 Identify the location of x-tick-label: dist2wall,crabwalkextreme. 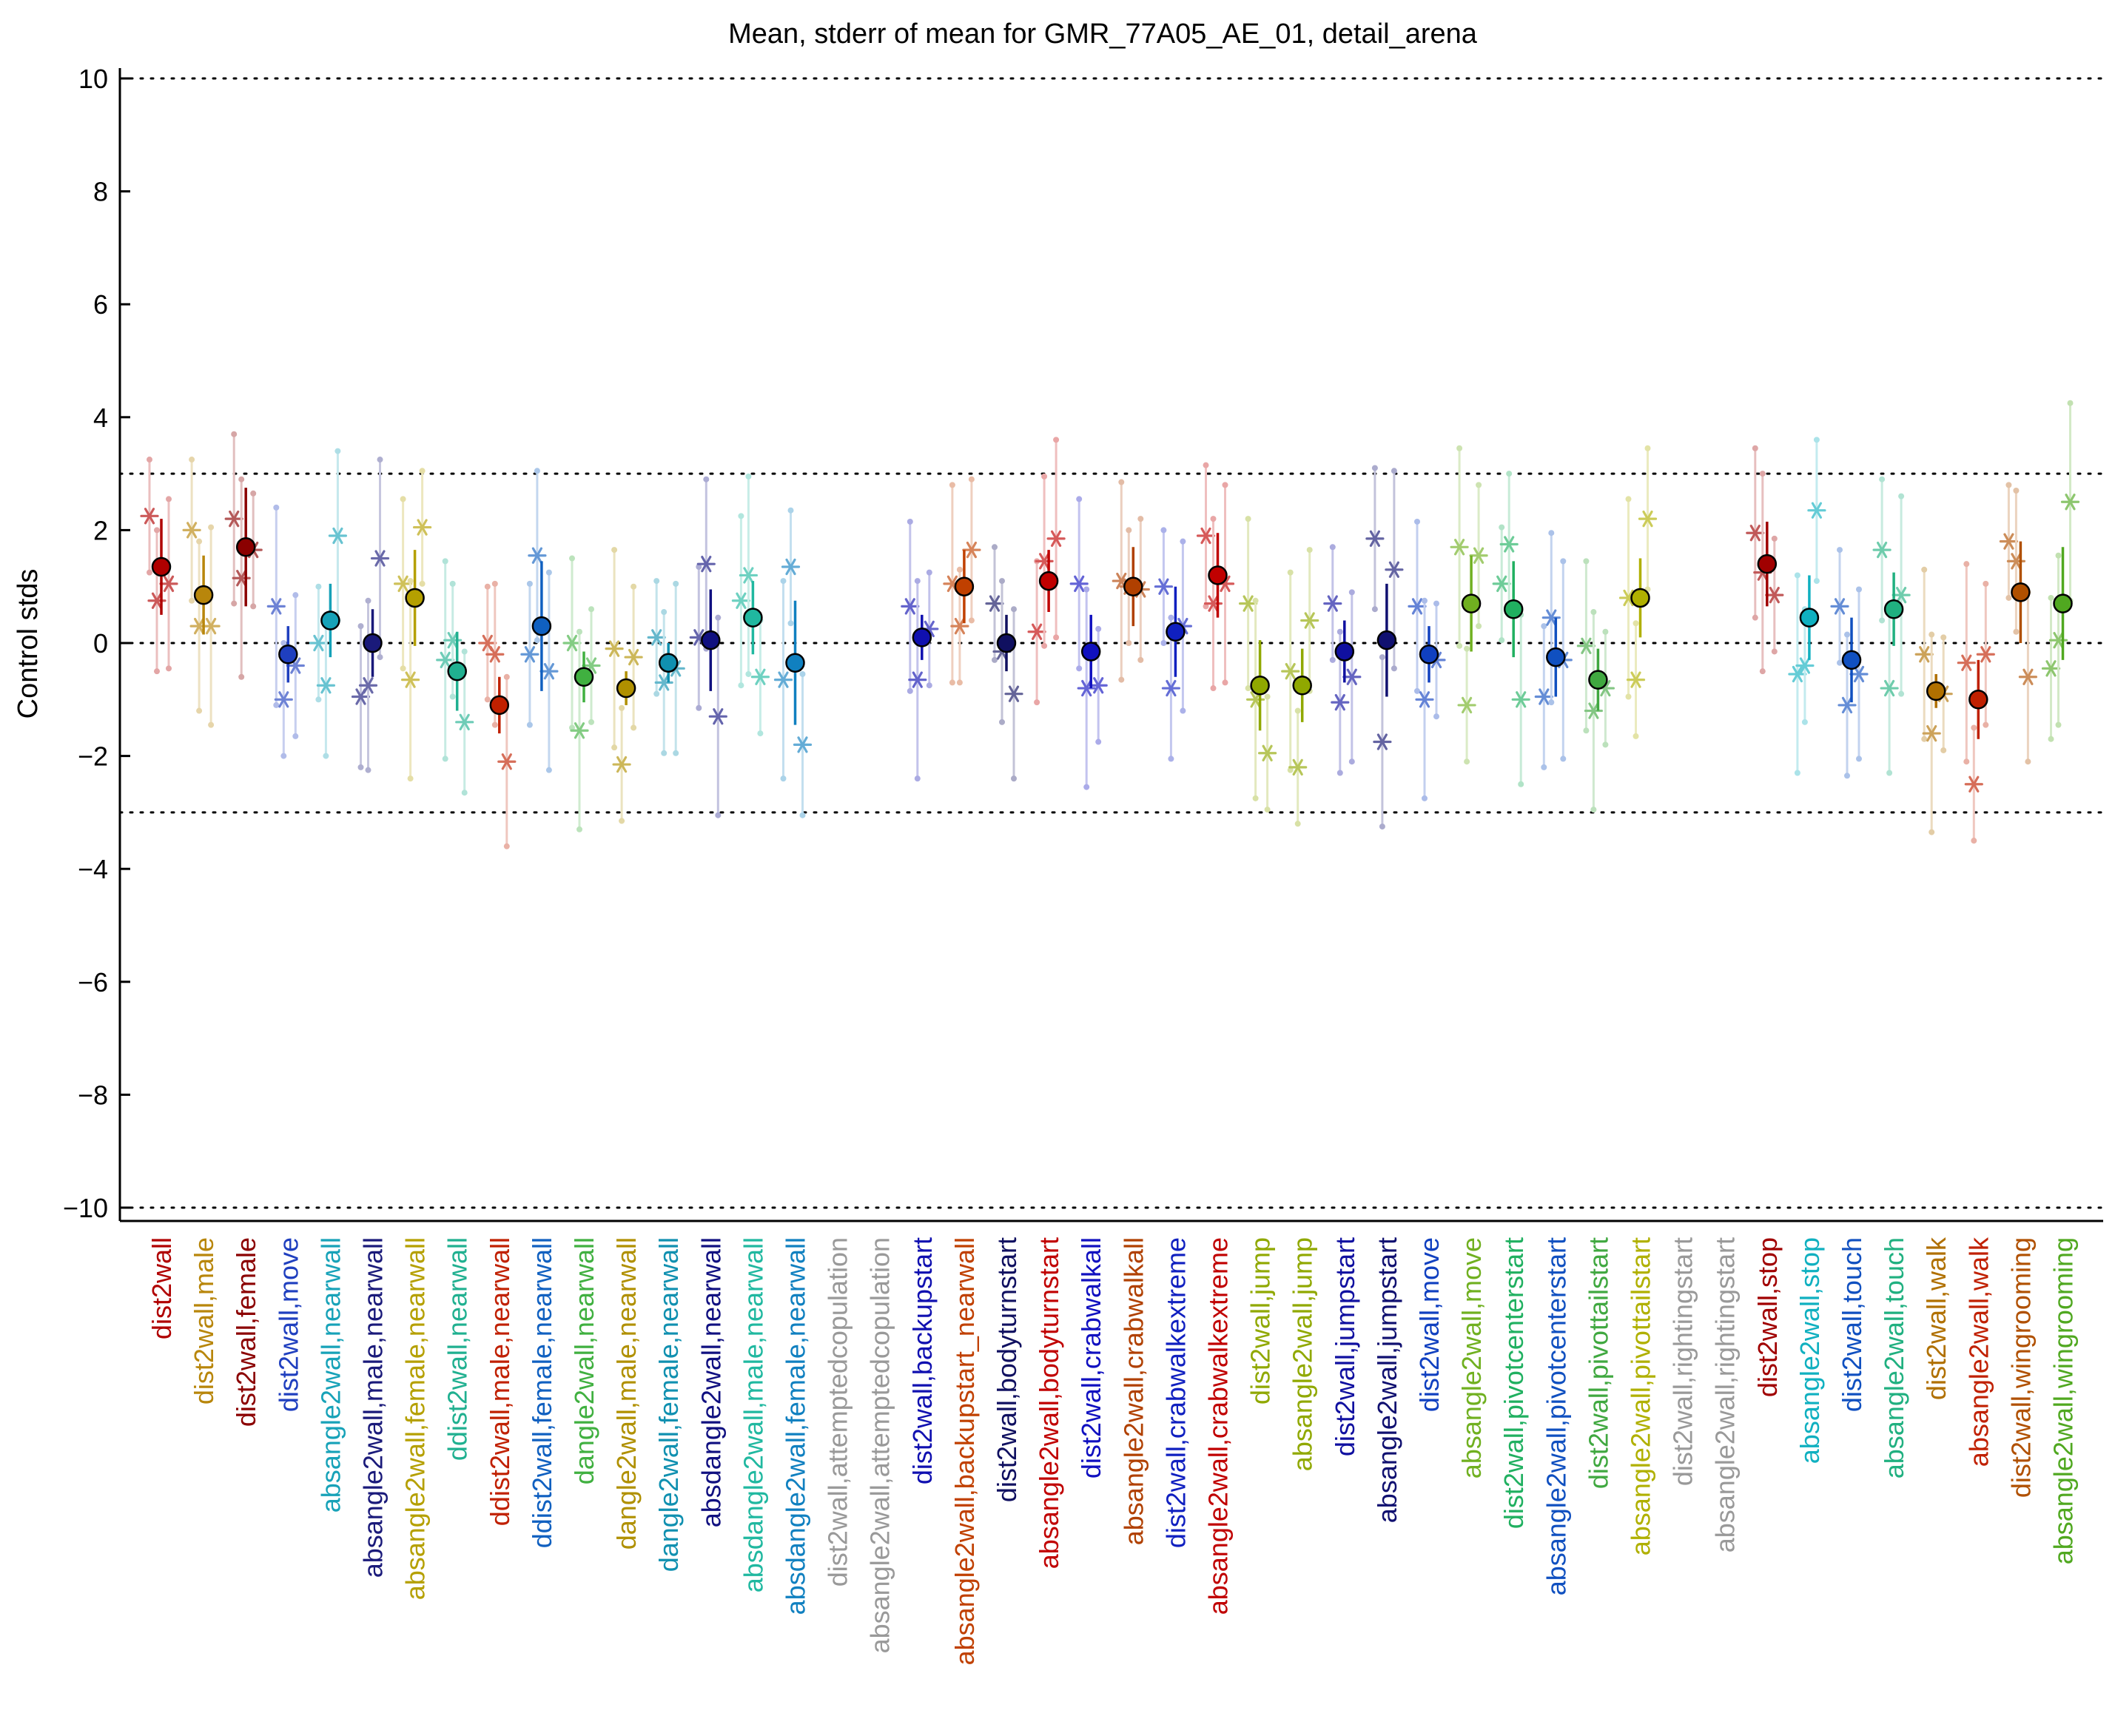
(1175, 1392).